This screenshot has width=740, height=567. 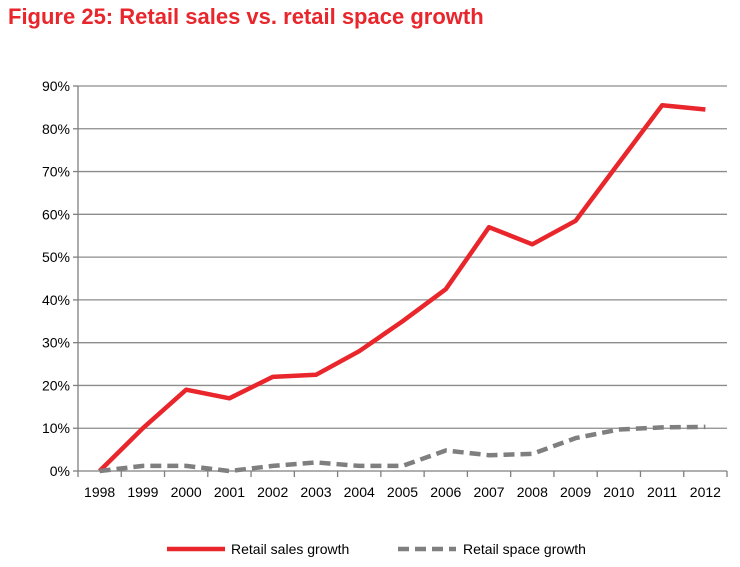 What do you see at coordinates (56, 278) in the screenshot?
I see `y-axis-ticks: 0% 10% 20% 30% 40% 50% 60% 70% 80% 90%` at bounding box center [56, 278].